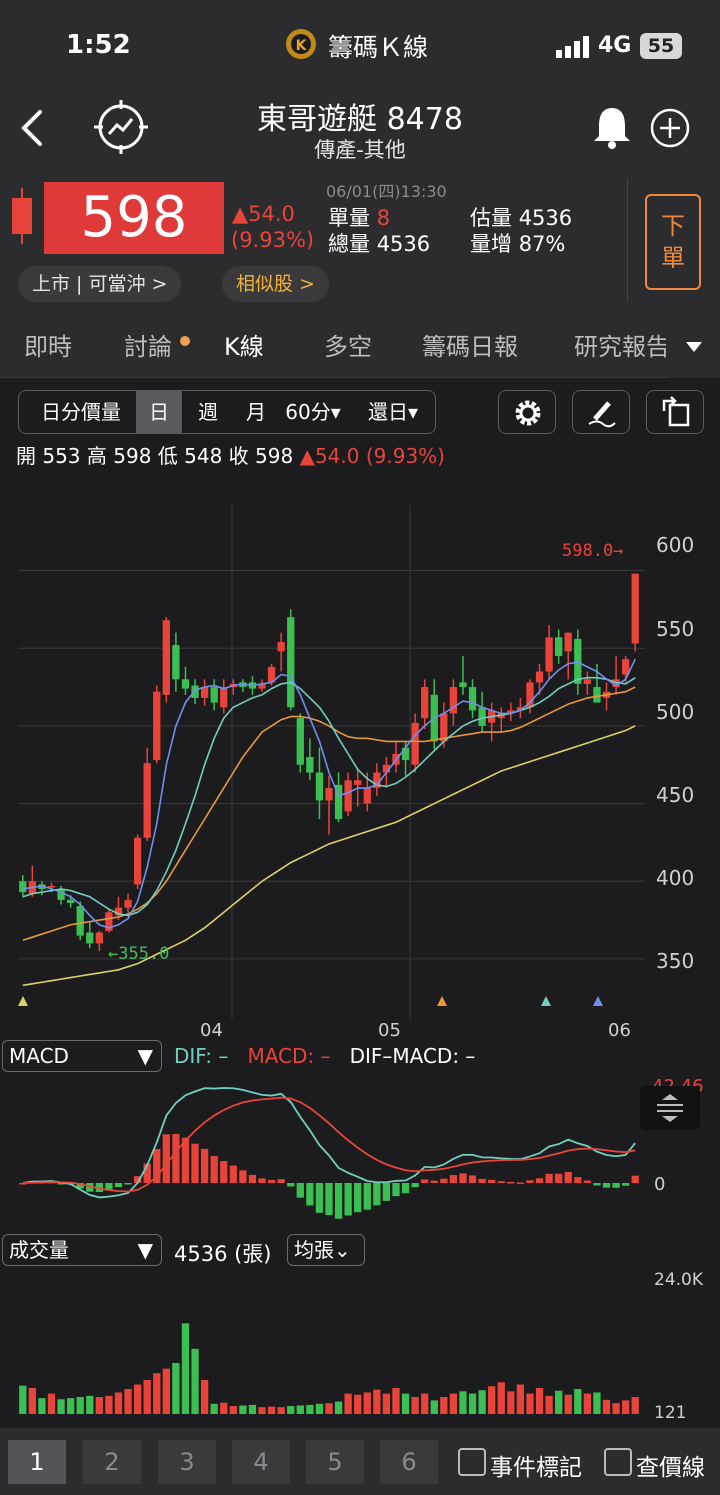 The height and width of the screenshot is (1495, 720). Describe the element at coordinates (348, 347) in the screenshot. I see `tab-bull-bear: 多空` at that location.